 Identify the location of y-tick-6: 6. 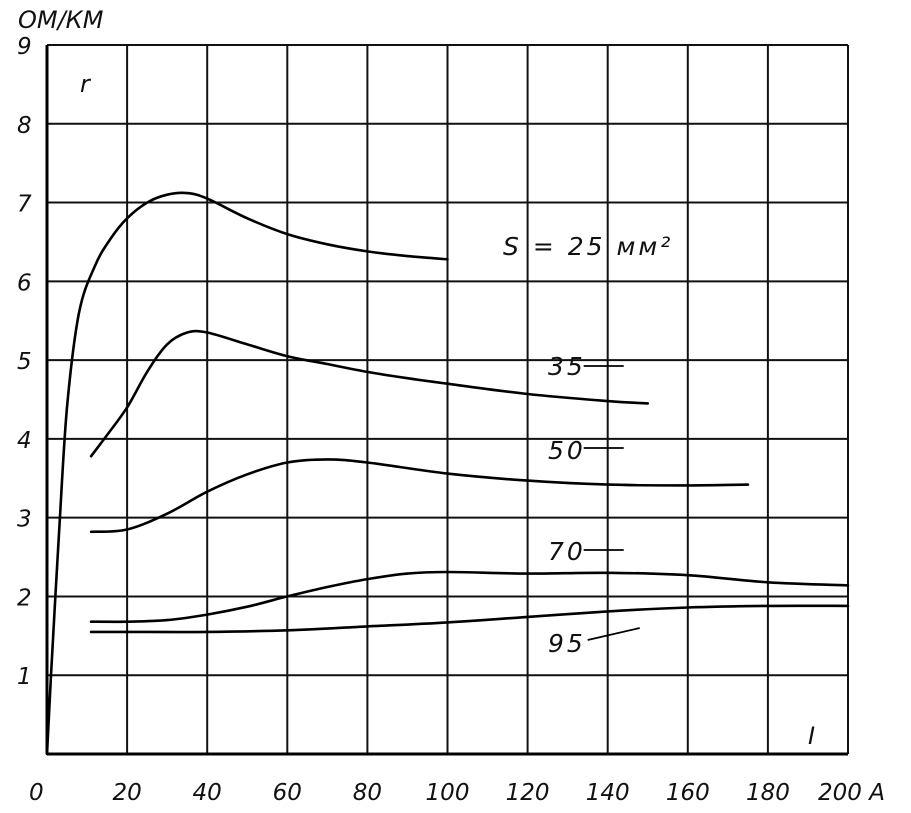
(24, 283).